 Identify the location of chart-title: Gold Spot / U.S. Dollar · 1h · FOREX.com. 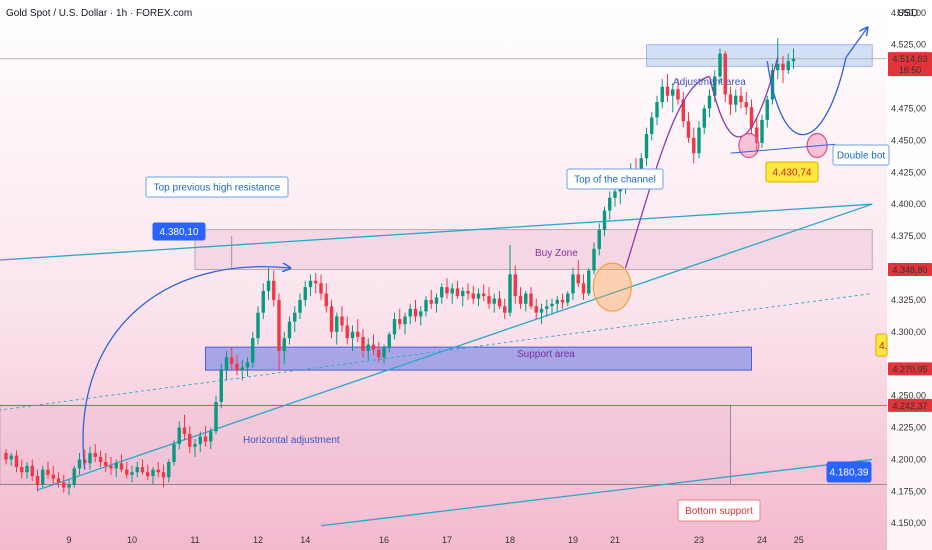
(99, 13).